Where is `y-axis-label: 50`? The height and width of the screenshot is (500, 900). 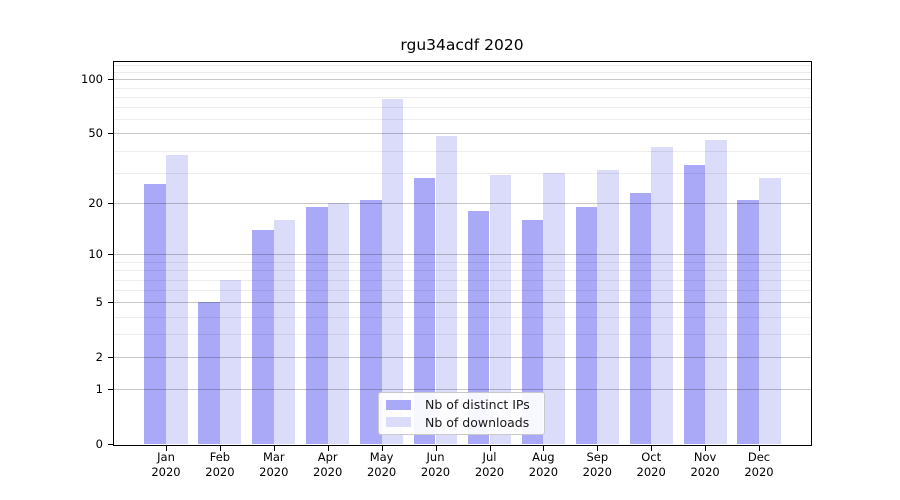
y-axis-label: 50 is located at coordinates (95, 133).